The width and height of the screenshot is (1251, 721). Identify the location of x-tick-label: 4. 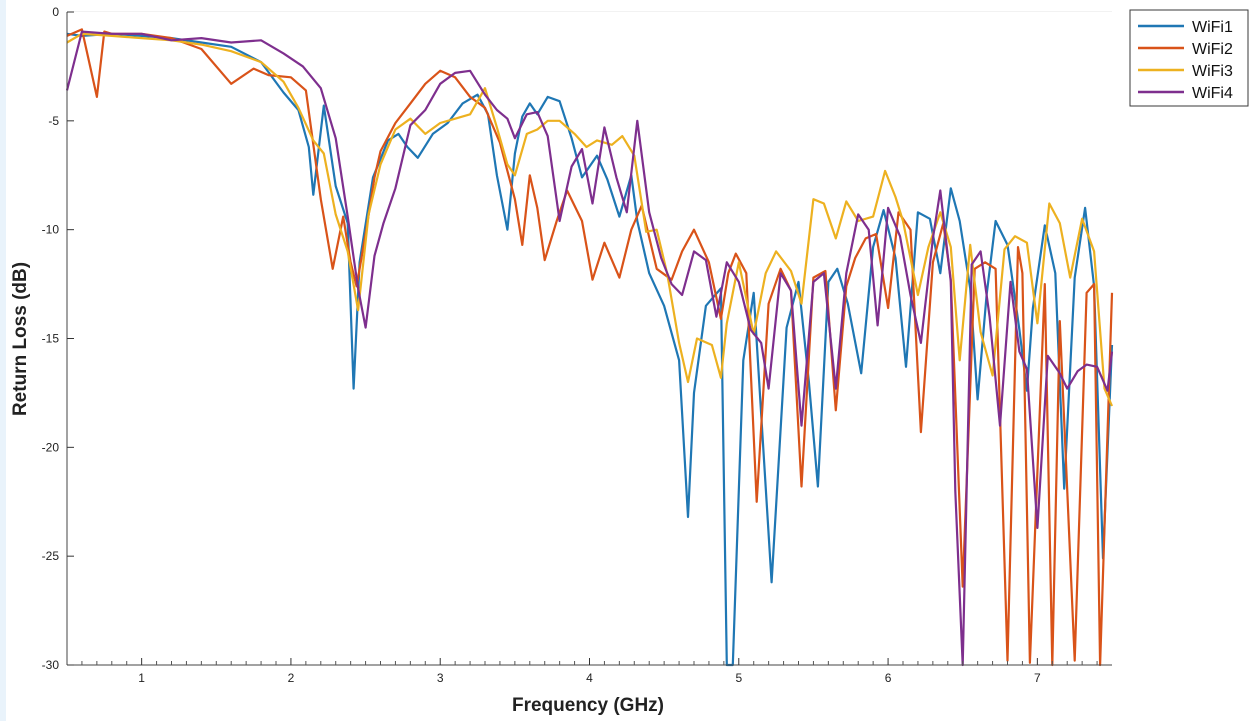
(589, 678).